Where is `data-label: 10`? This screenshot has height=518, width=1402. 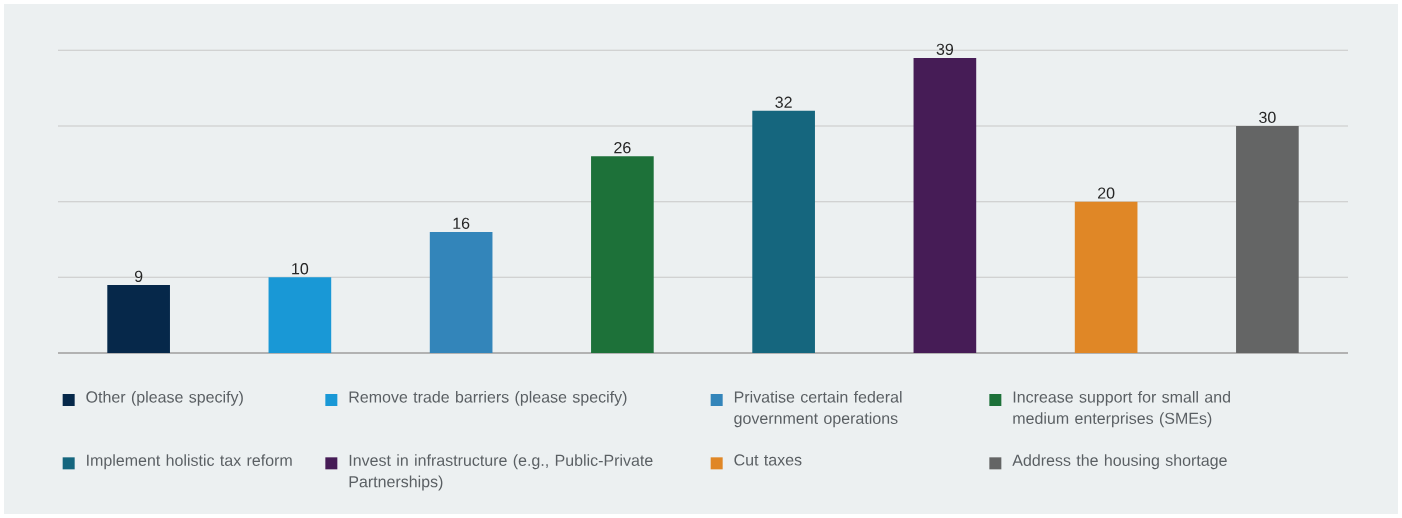 data-label: 10 is located at coordinates (300, 269).